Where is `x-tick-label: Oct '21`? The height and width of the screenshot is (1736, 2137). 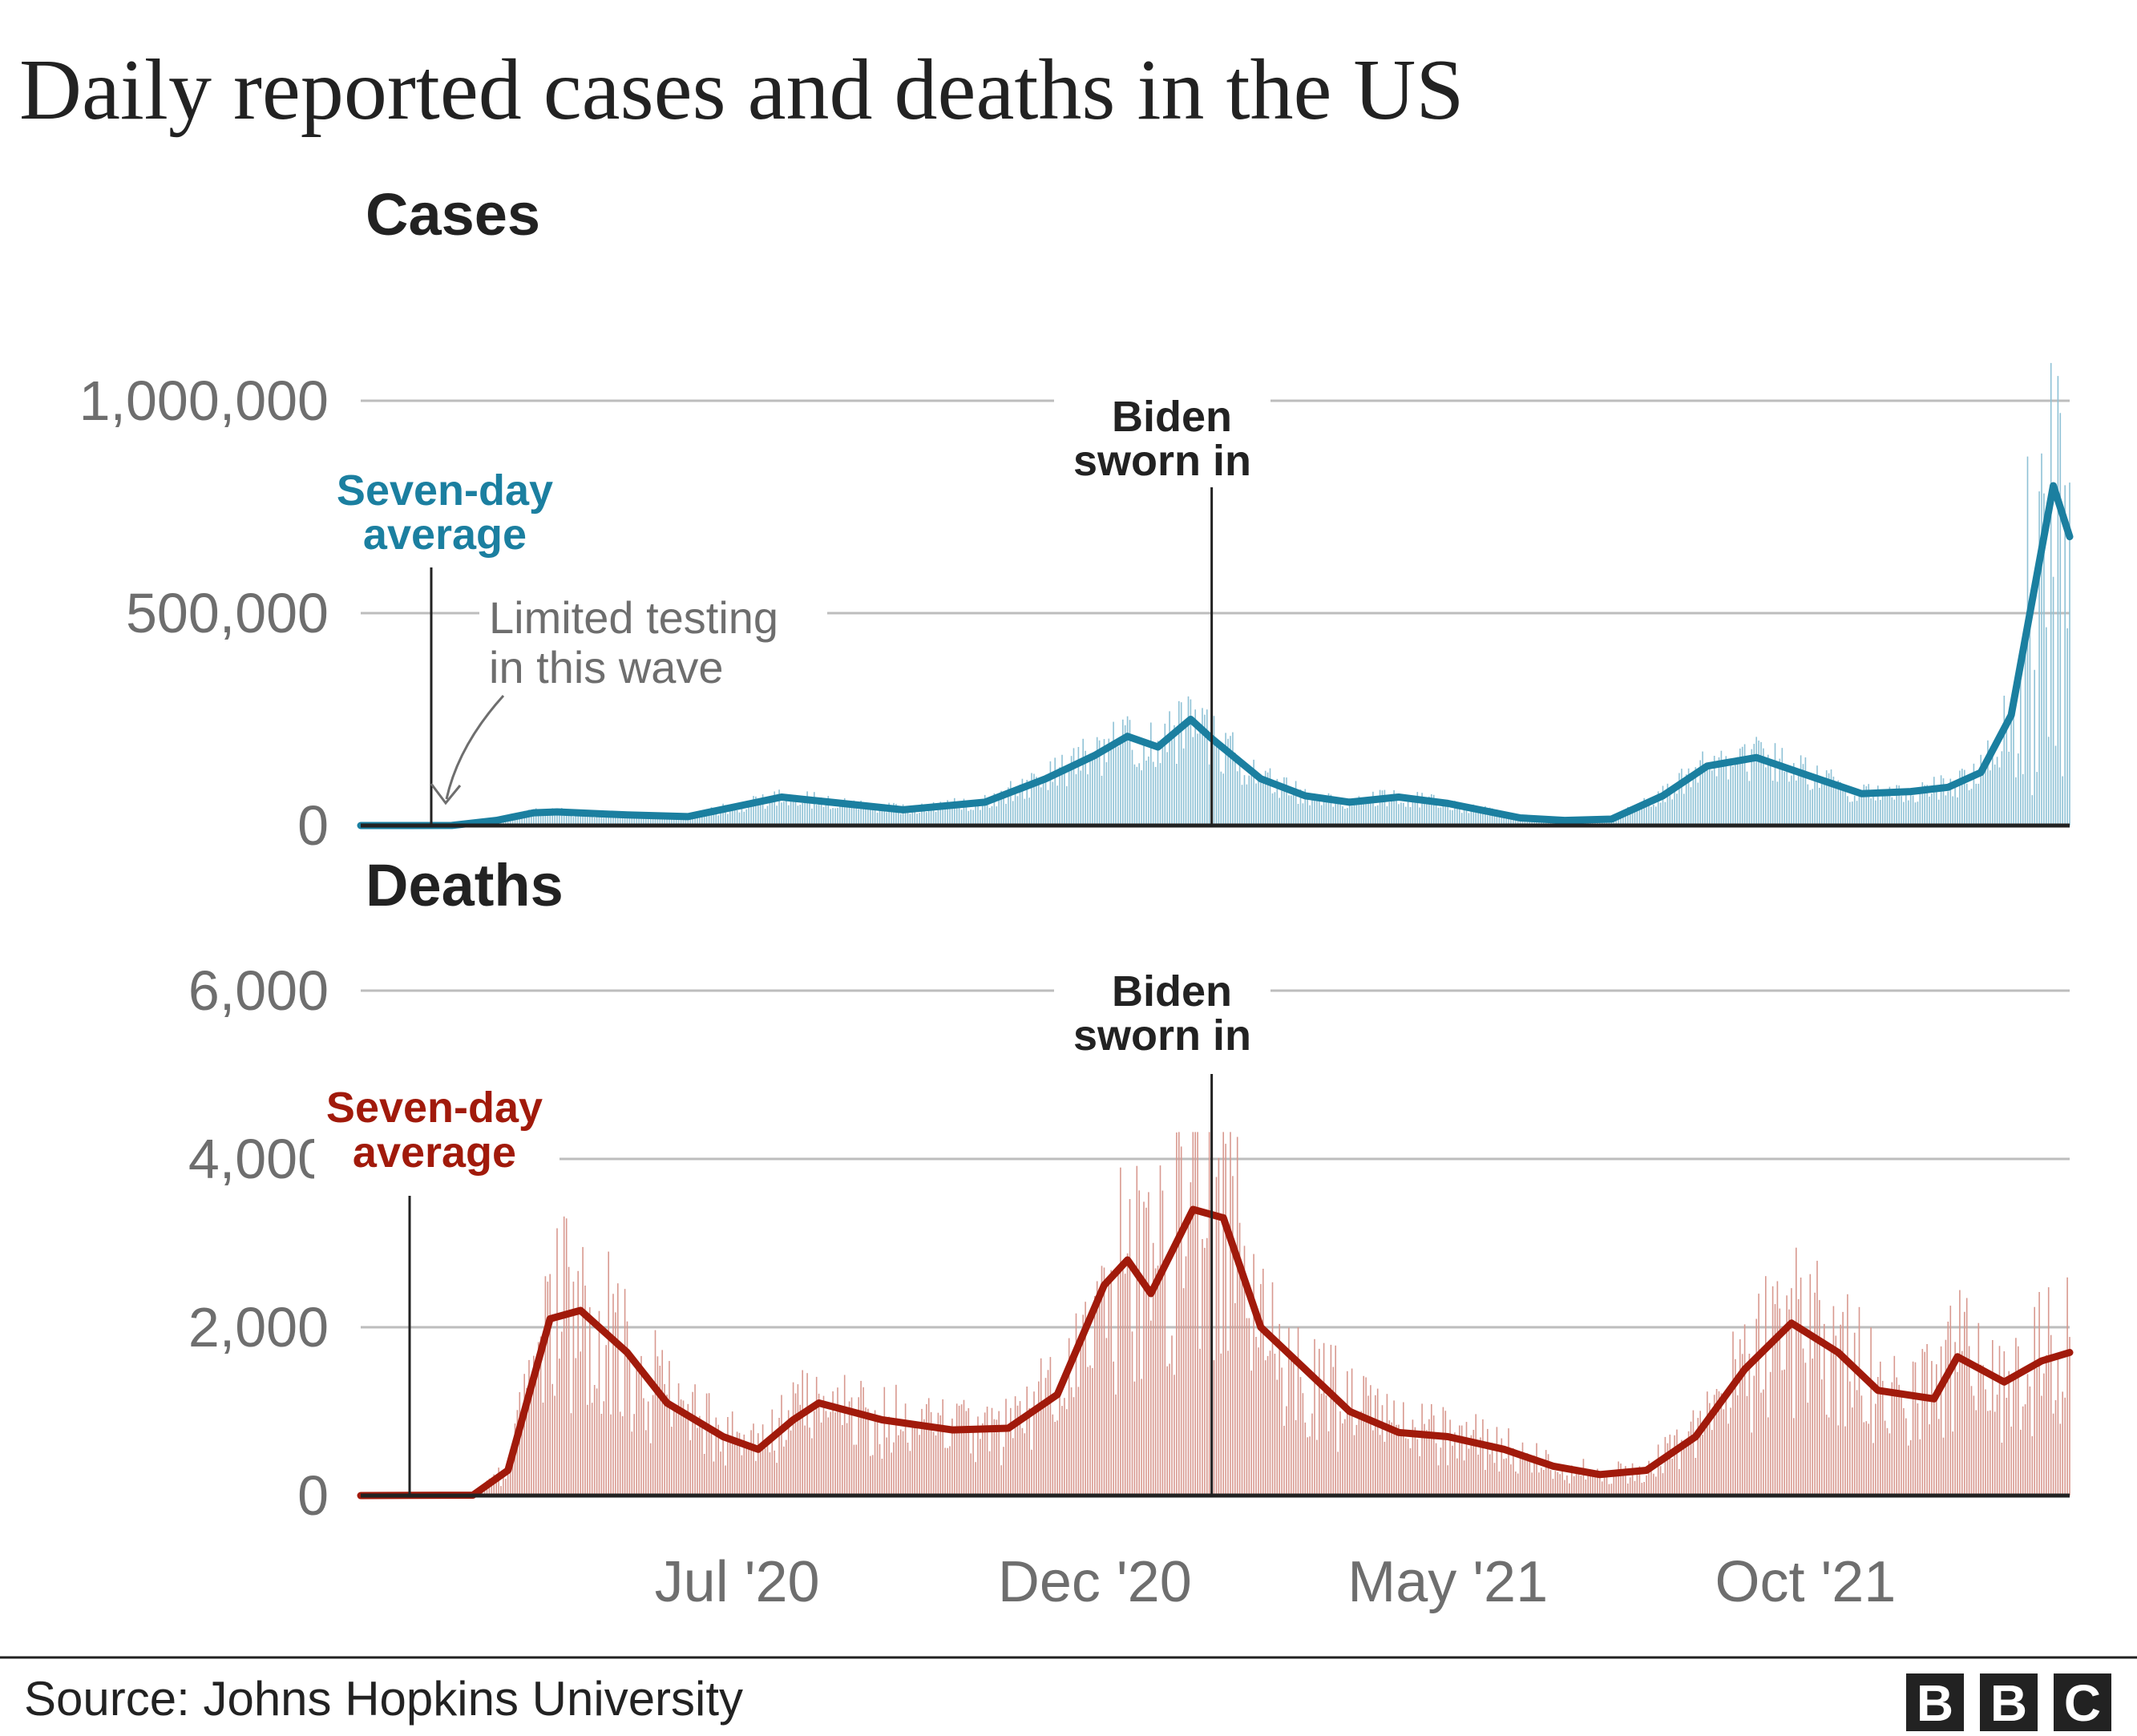 x-tick-label: Oct '21 is located at coordinates (1806, 1582).